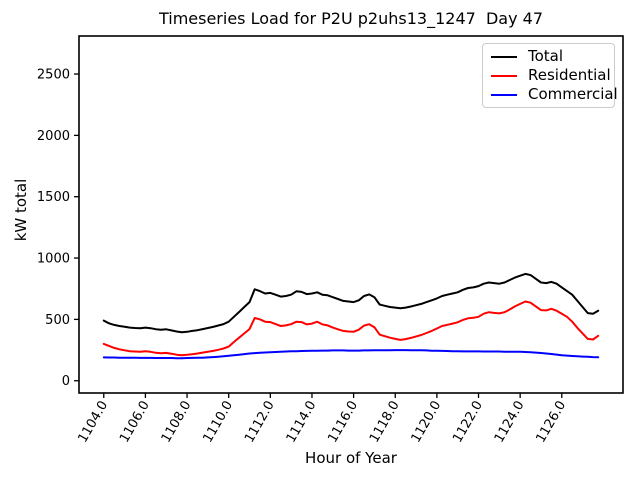  What do you see at coordinates (510, 422) in the screenshot?
I see `svg-text: 1124.0` at bounding box center [510, 422].